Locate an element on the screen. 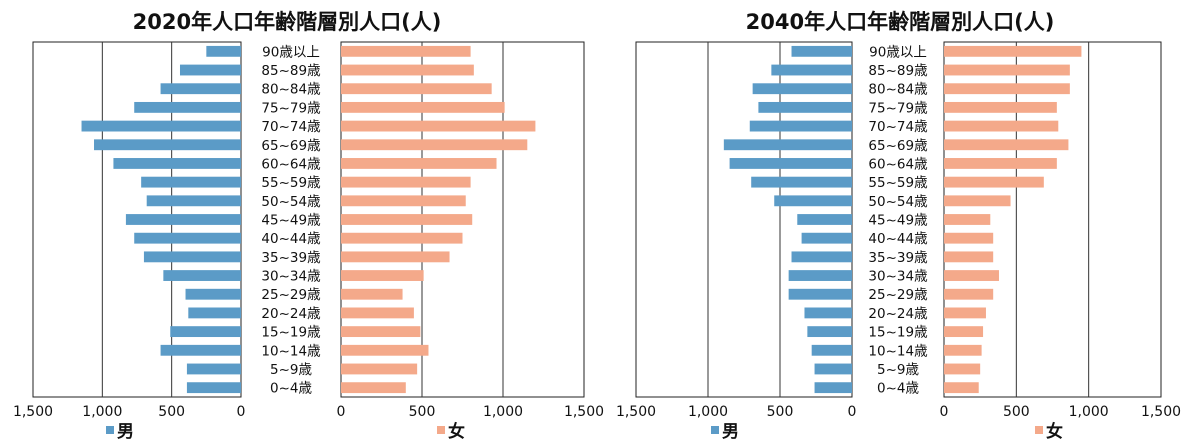 Image resolution: width=1190 pixels, height=441 pixels. female-tick-label: 1,000 is located at coordinates (1089, 412).